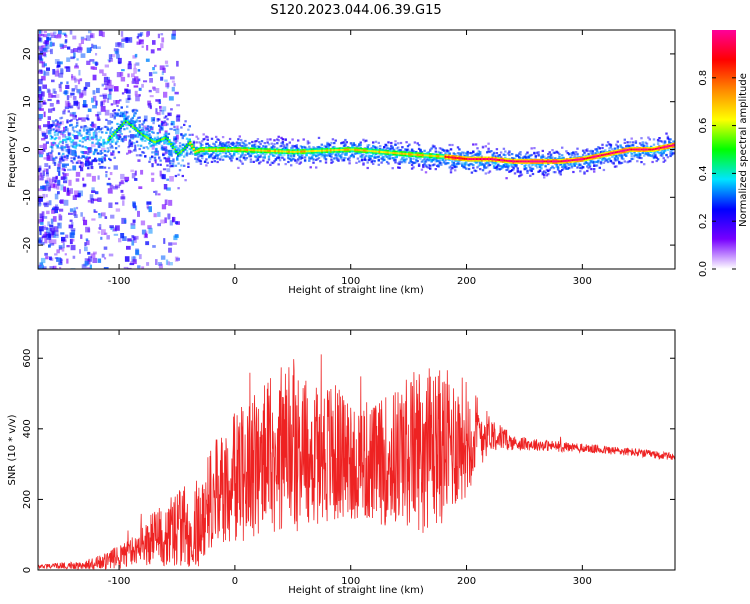 The image size is (750, 604). Describe the element at coordinates (356, 290) in the screenshot. I see `spectrogram-x-axis-label: Height of straight line (km)` at that location.